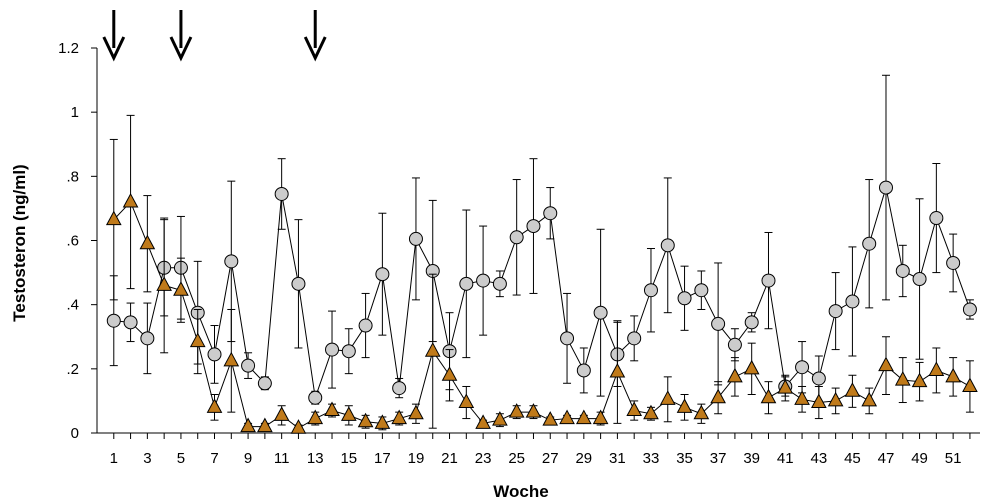  What do you see at coordinates (315, 458) in the screenshot?
I see `x-tick-label: 13` at bounding box center [315, 458].